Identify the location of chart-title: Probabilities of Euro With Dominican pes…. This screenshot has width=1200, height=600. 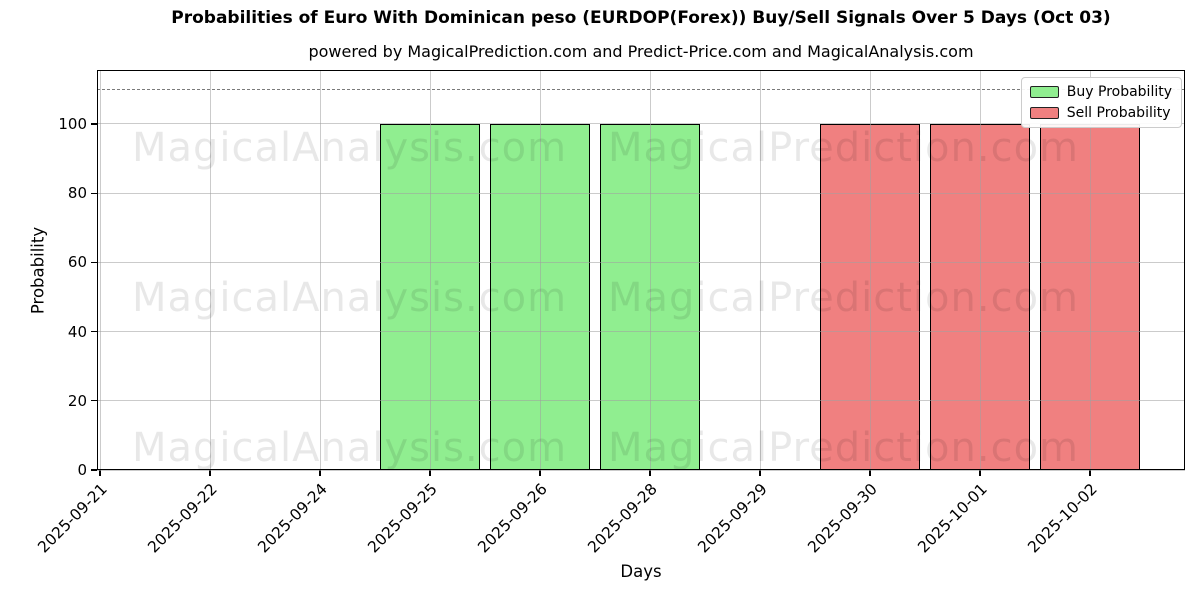
(641, 18).